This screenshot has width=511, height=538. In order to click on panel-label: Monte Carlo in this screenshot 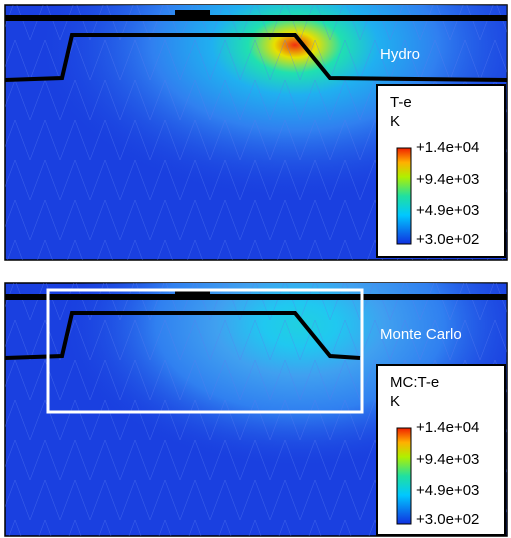, I will do `click(421, 334)`.